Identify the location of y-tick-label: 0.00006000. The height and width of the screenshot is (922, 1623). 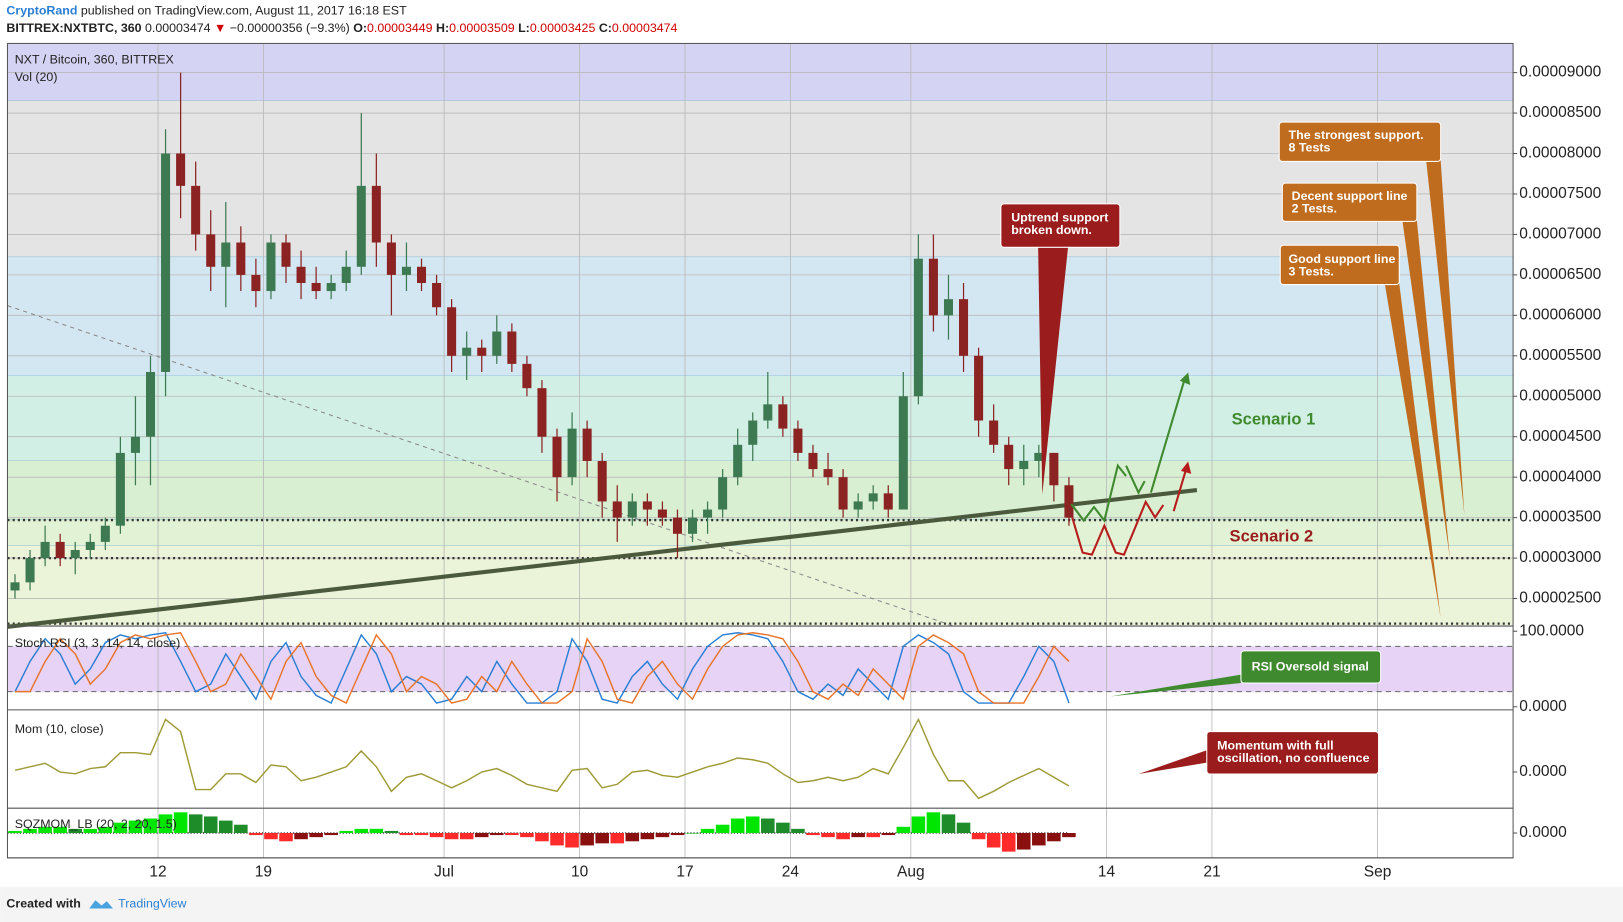
(1560, 314).